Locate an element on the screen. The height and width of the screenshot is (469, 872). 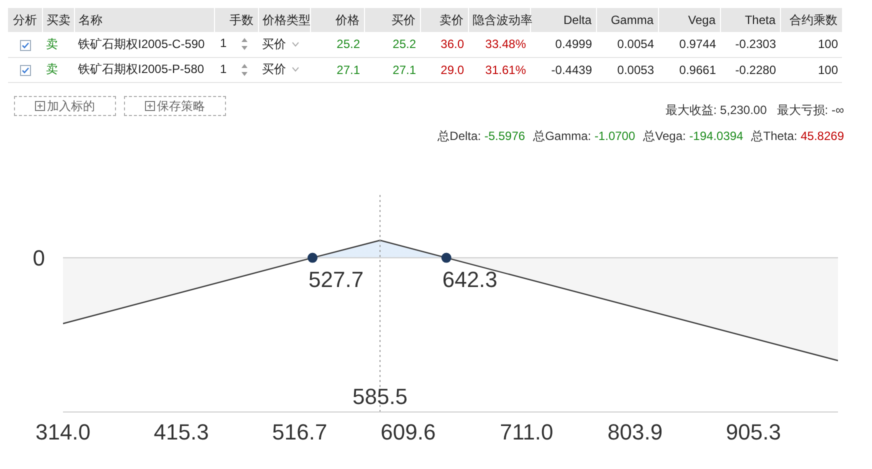
text: 隐含波动率 is located at coordinates (500, 20).